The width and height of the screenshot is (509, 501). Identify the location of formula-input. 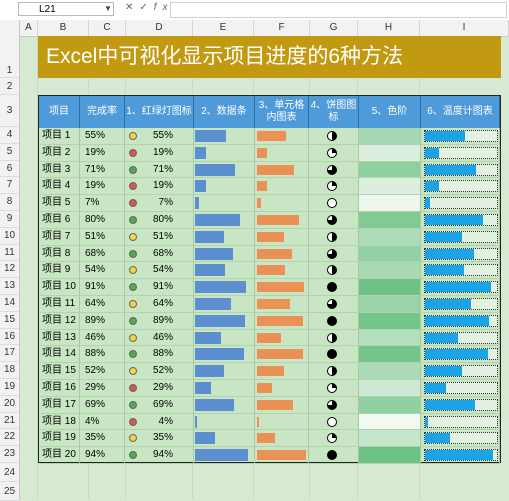
(338, 10).